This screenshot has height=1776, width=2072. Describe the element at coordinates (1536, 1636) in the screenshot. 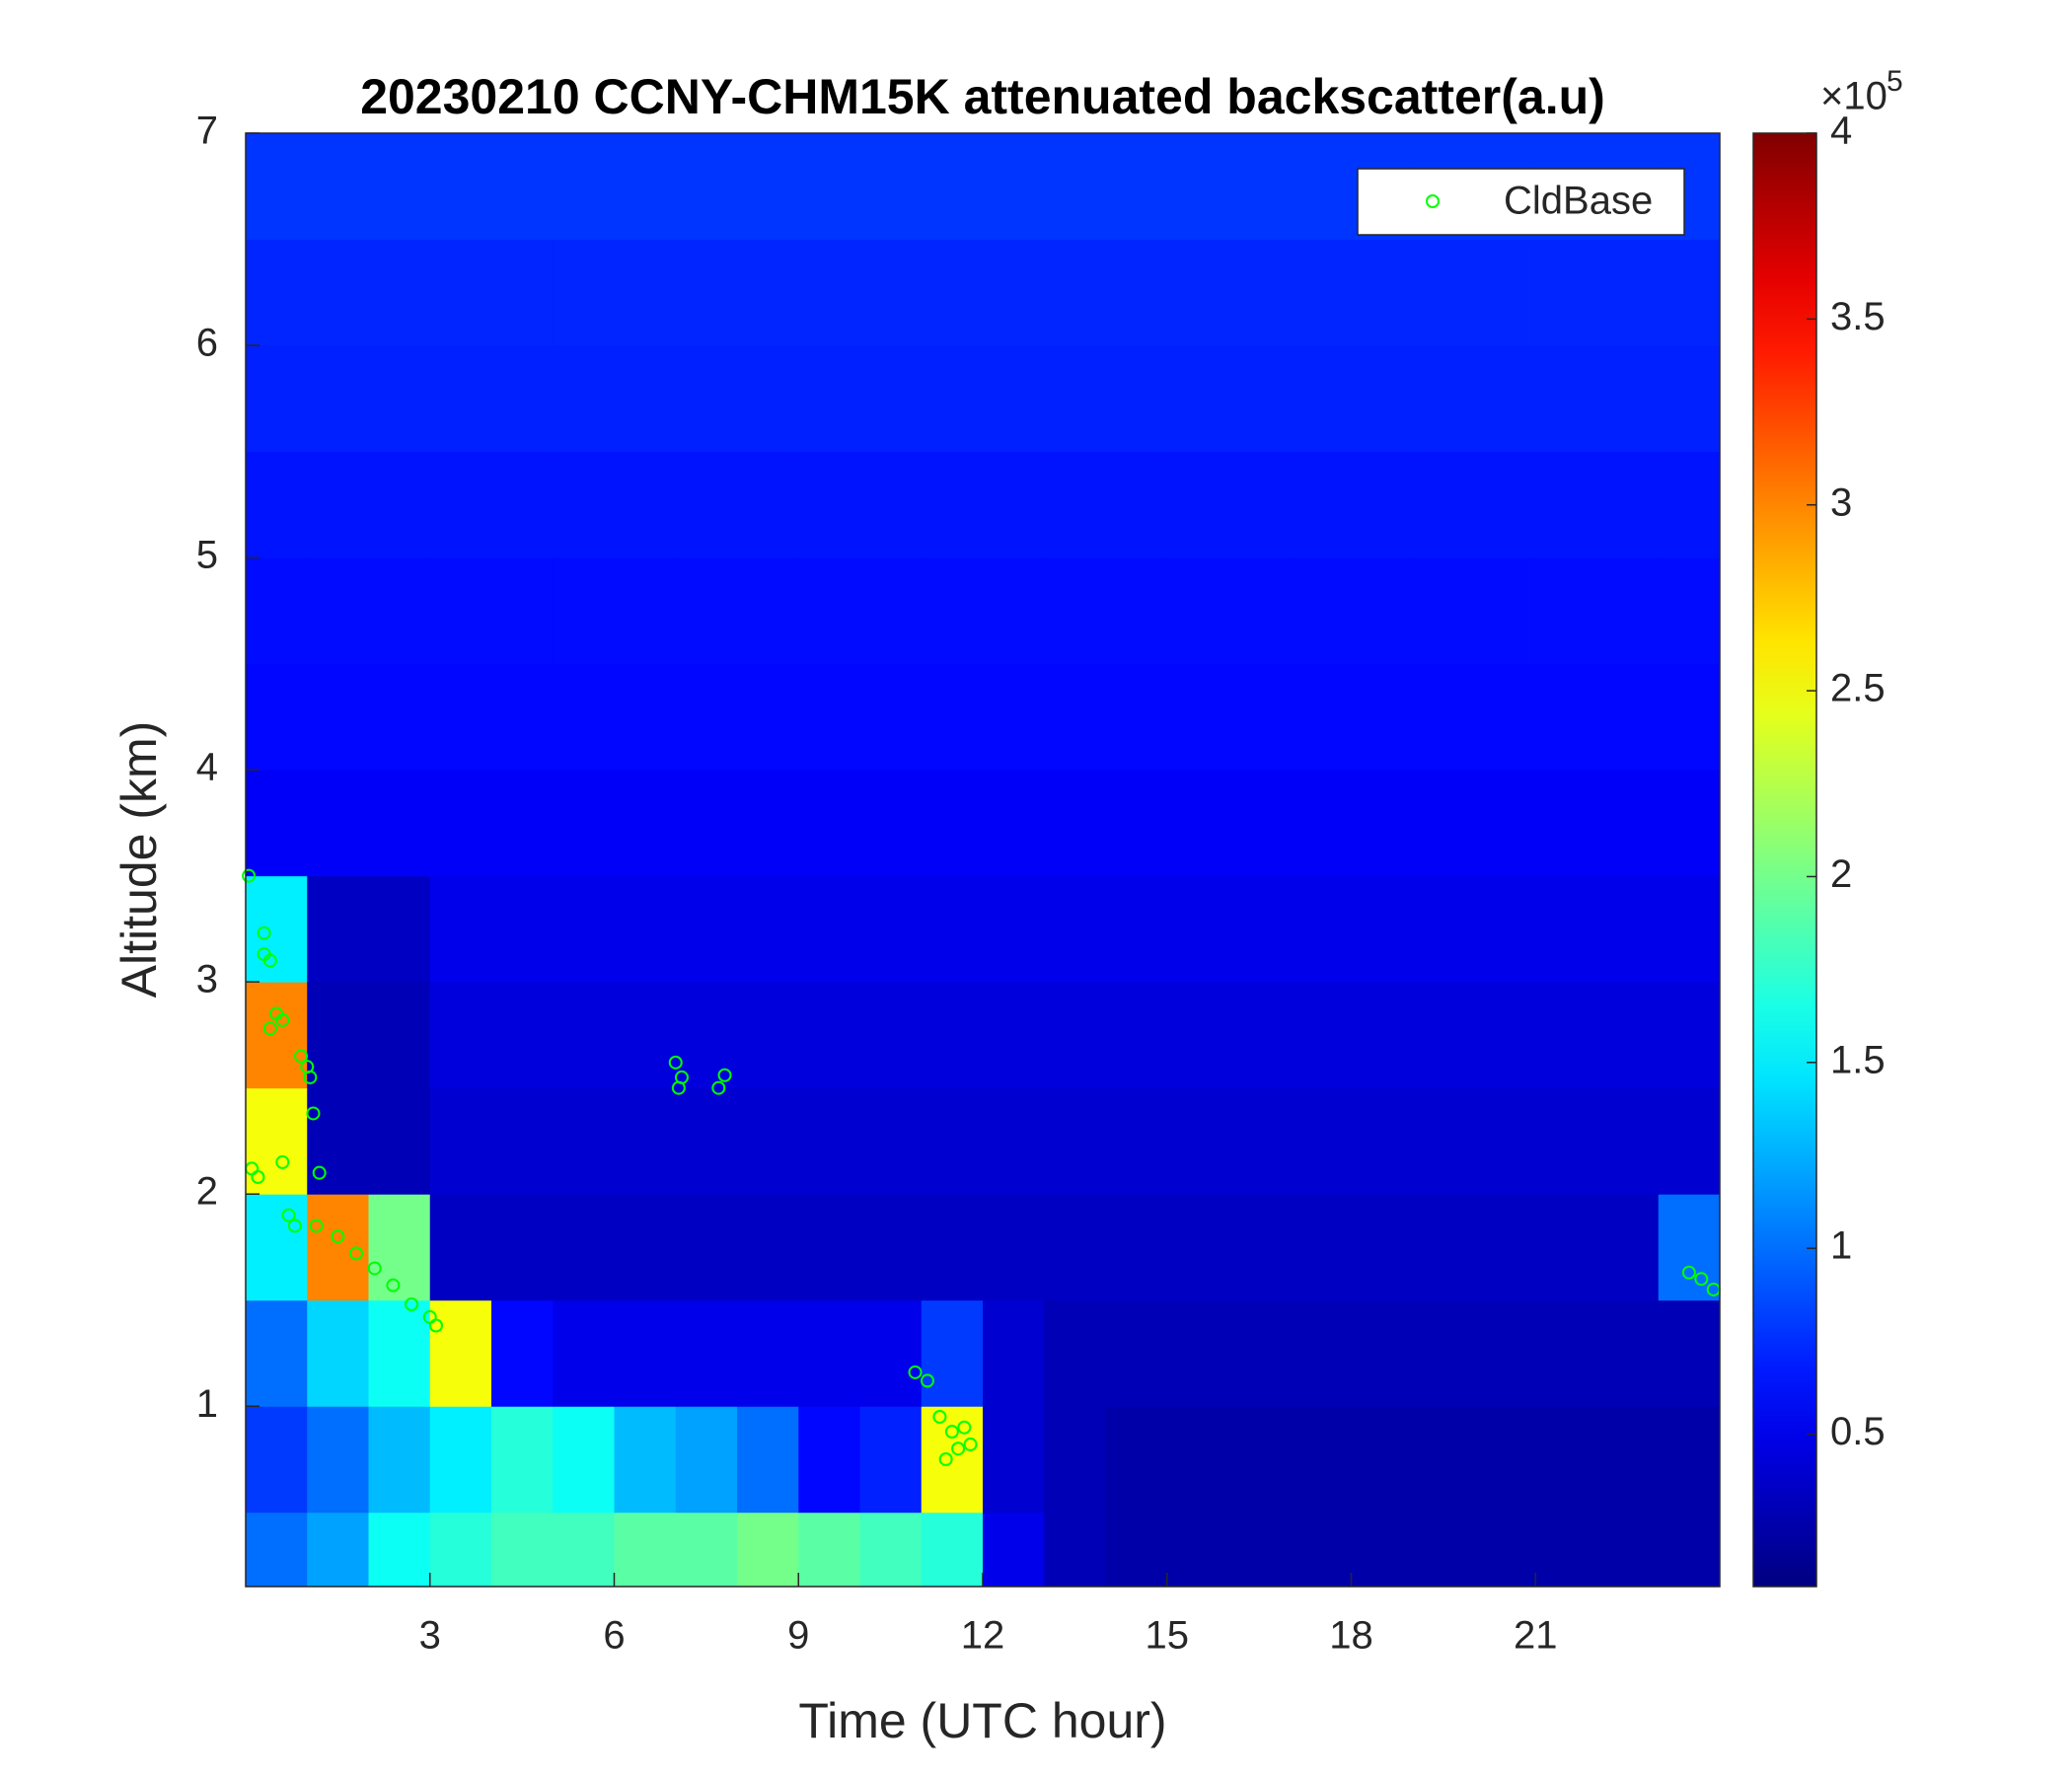

I see `x-tick-label: 21` at that location.